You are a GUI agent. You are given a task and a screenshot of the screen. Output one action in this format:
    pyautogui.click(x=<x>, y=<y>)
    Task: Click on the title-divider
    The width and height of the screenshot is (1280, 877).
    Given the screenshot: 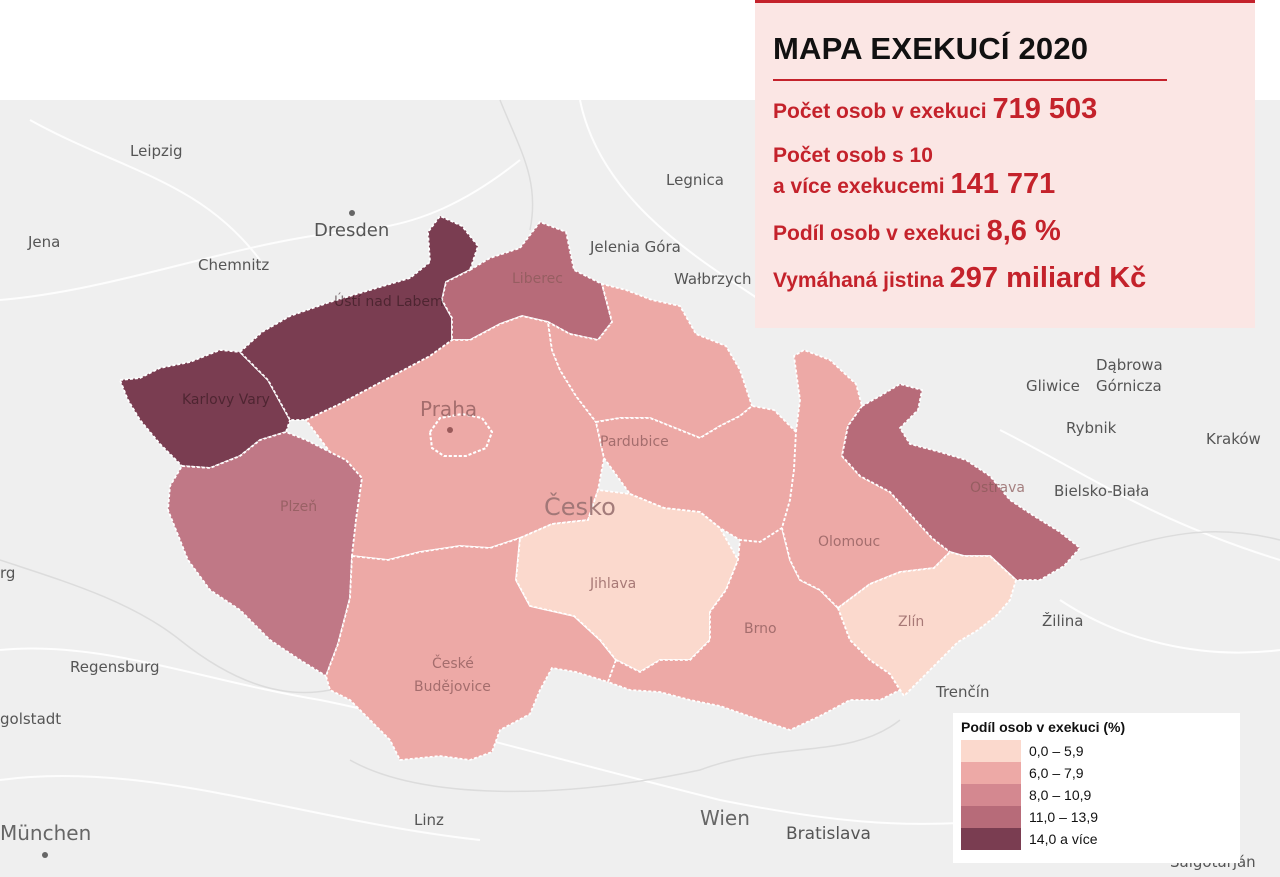 What is the action you would take?
    pyautogui.click(x=970, y=80)
    